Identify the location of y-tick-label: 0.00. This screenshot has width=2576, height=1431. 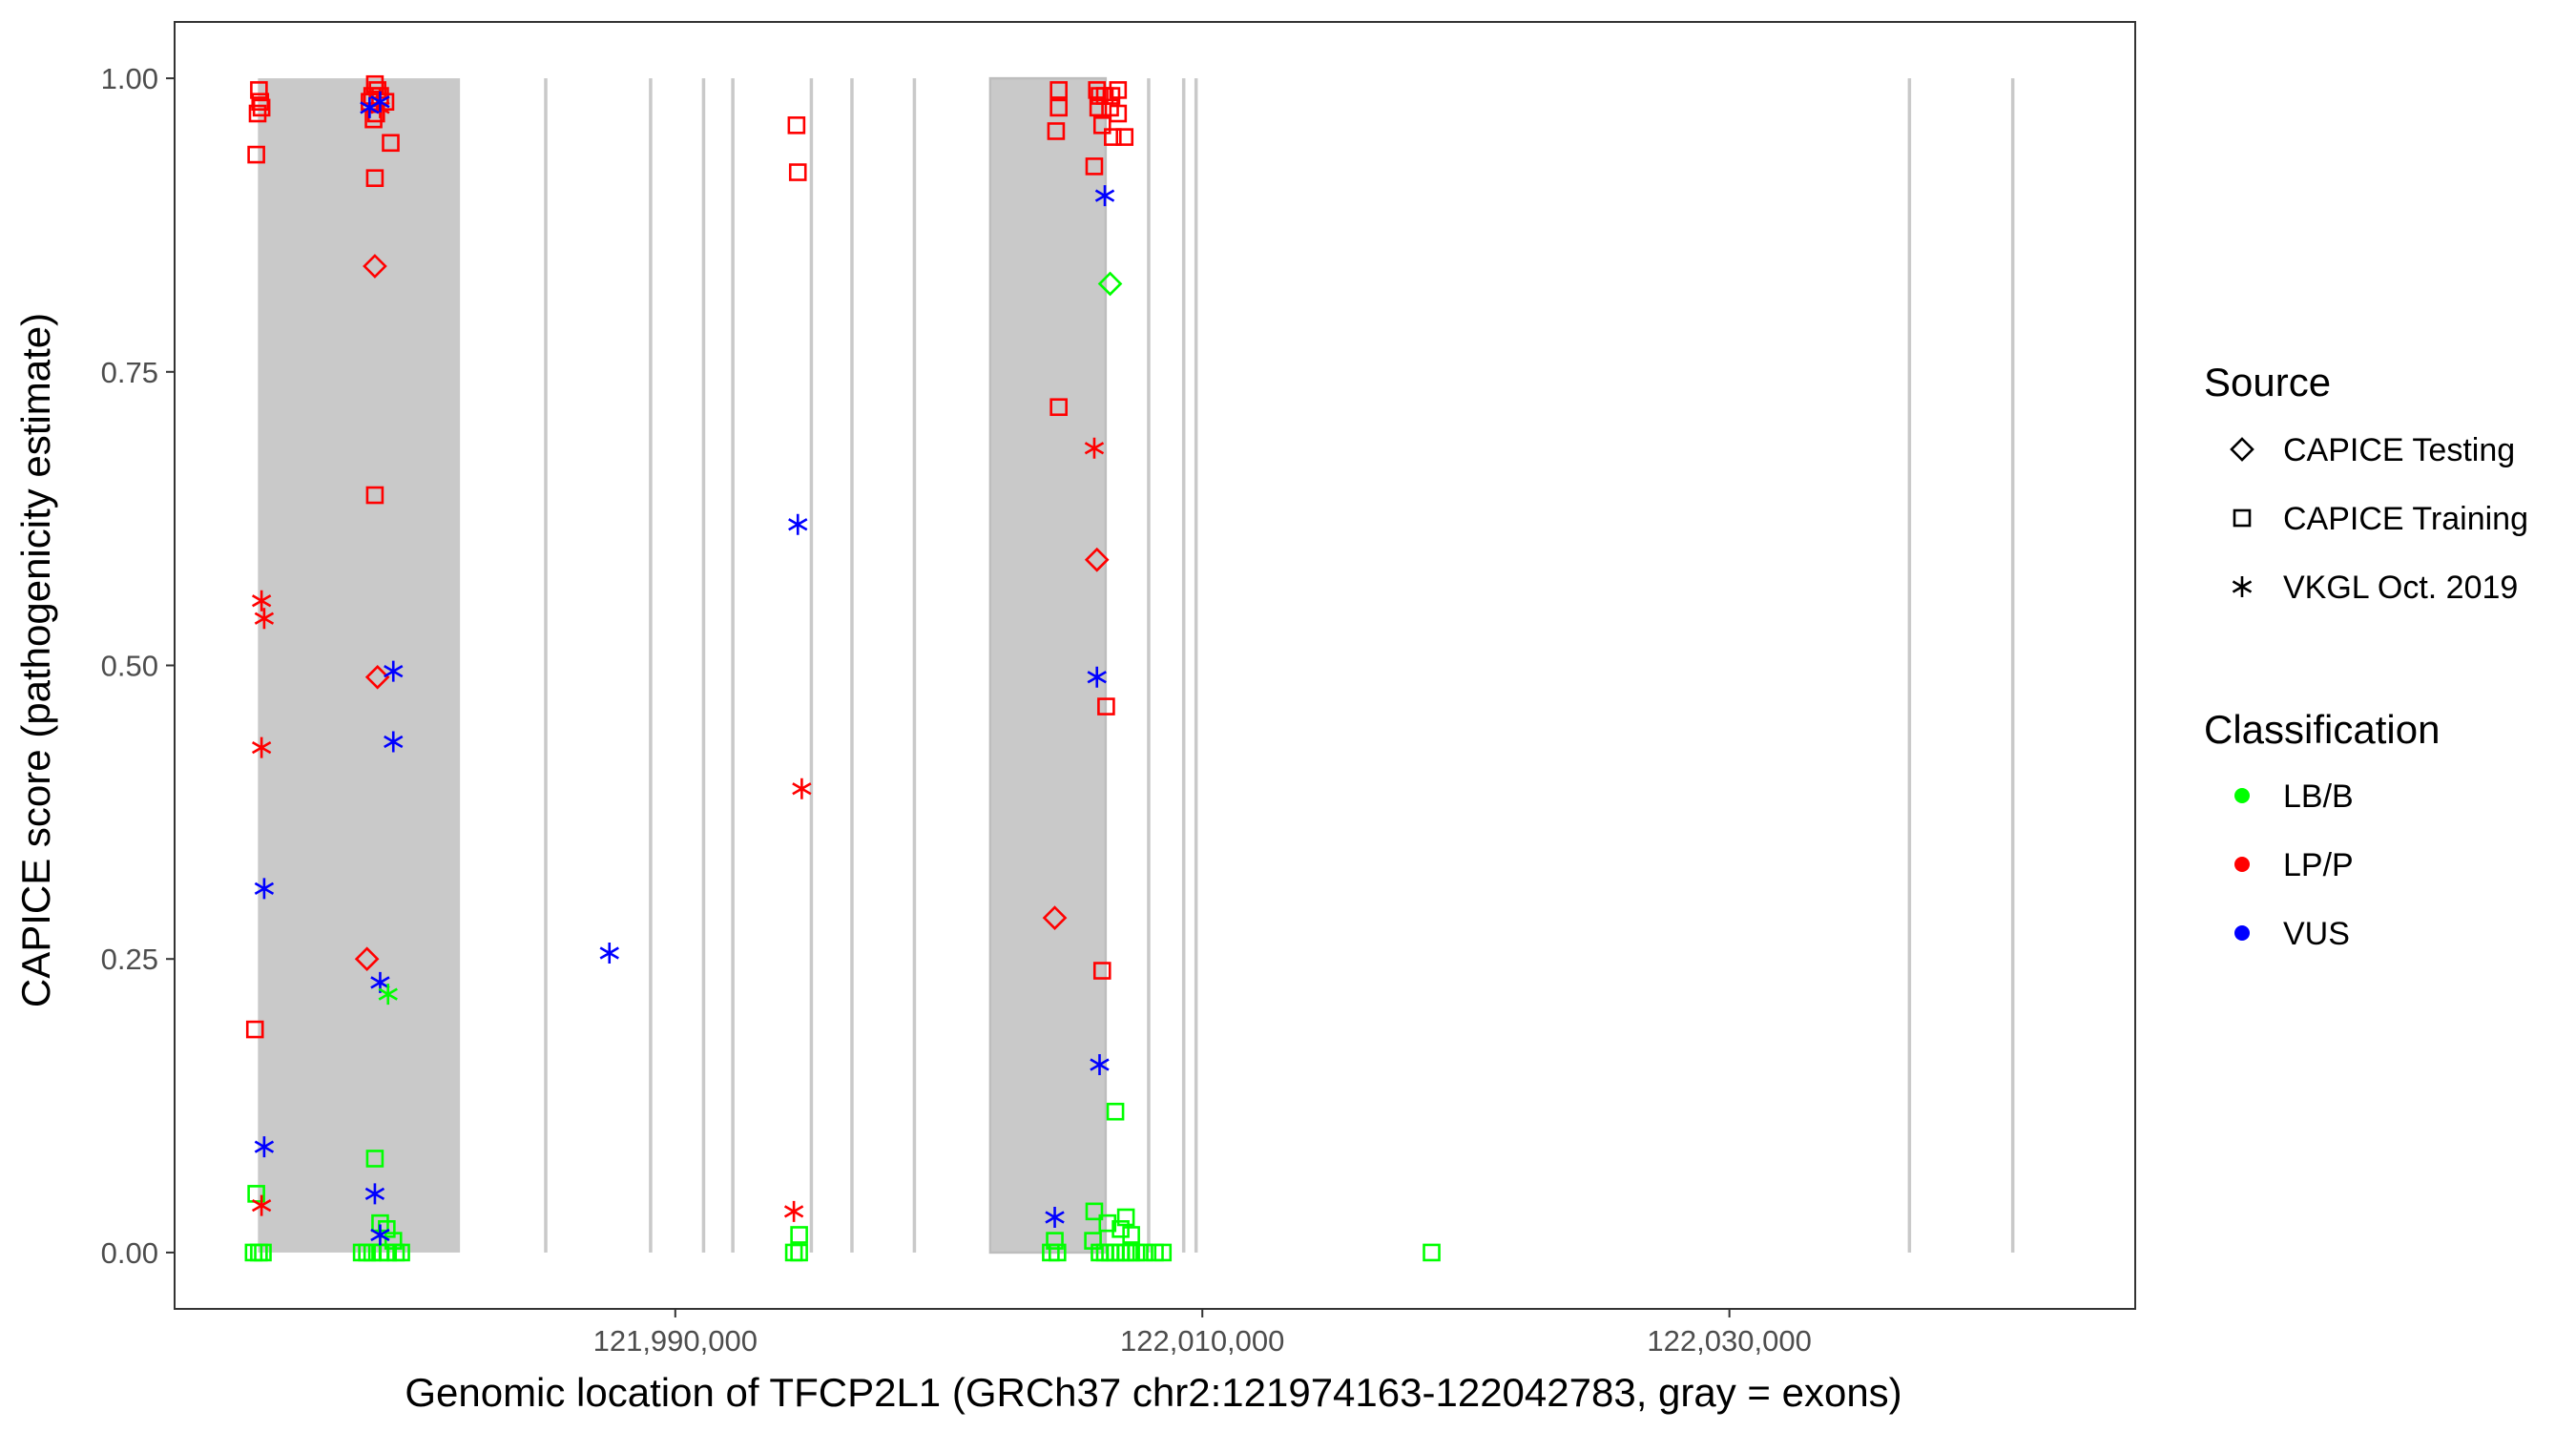
(129, 1253).